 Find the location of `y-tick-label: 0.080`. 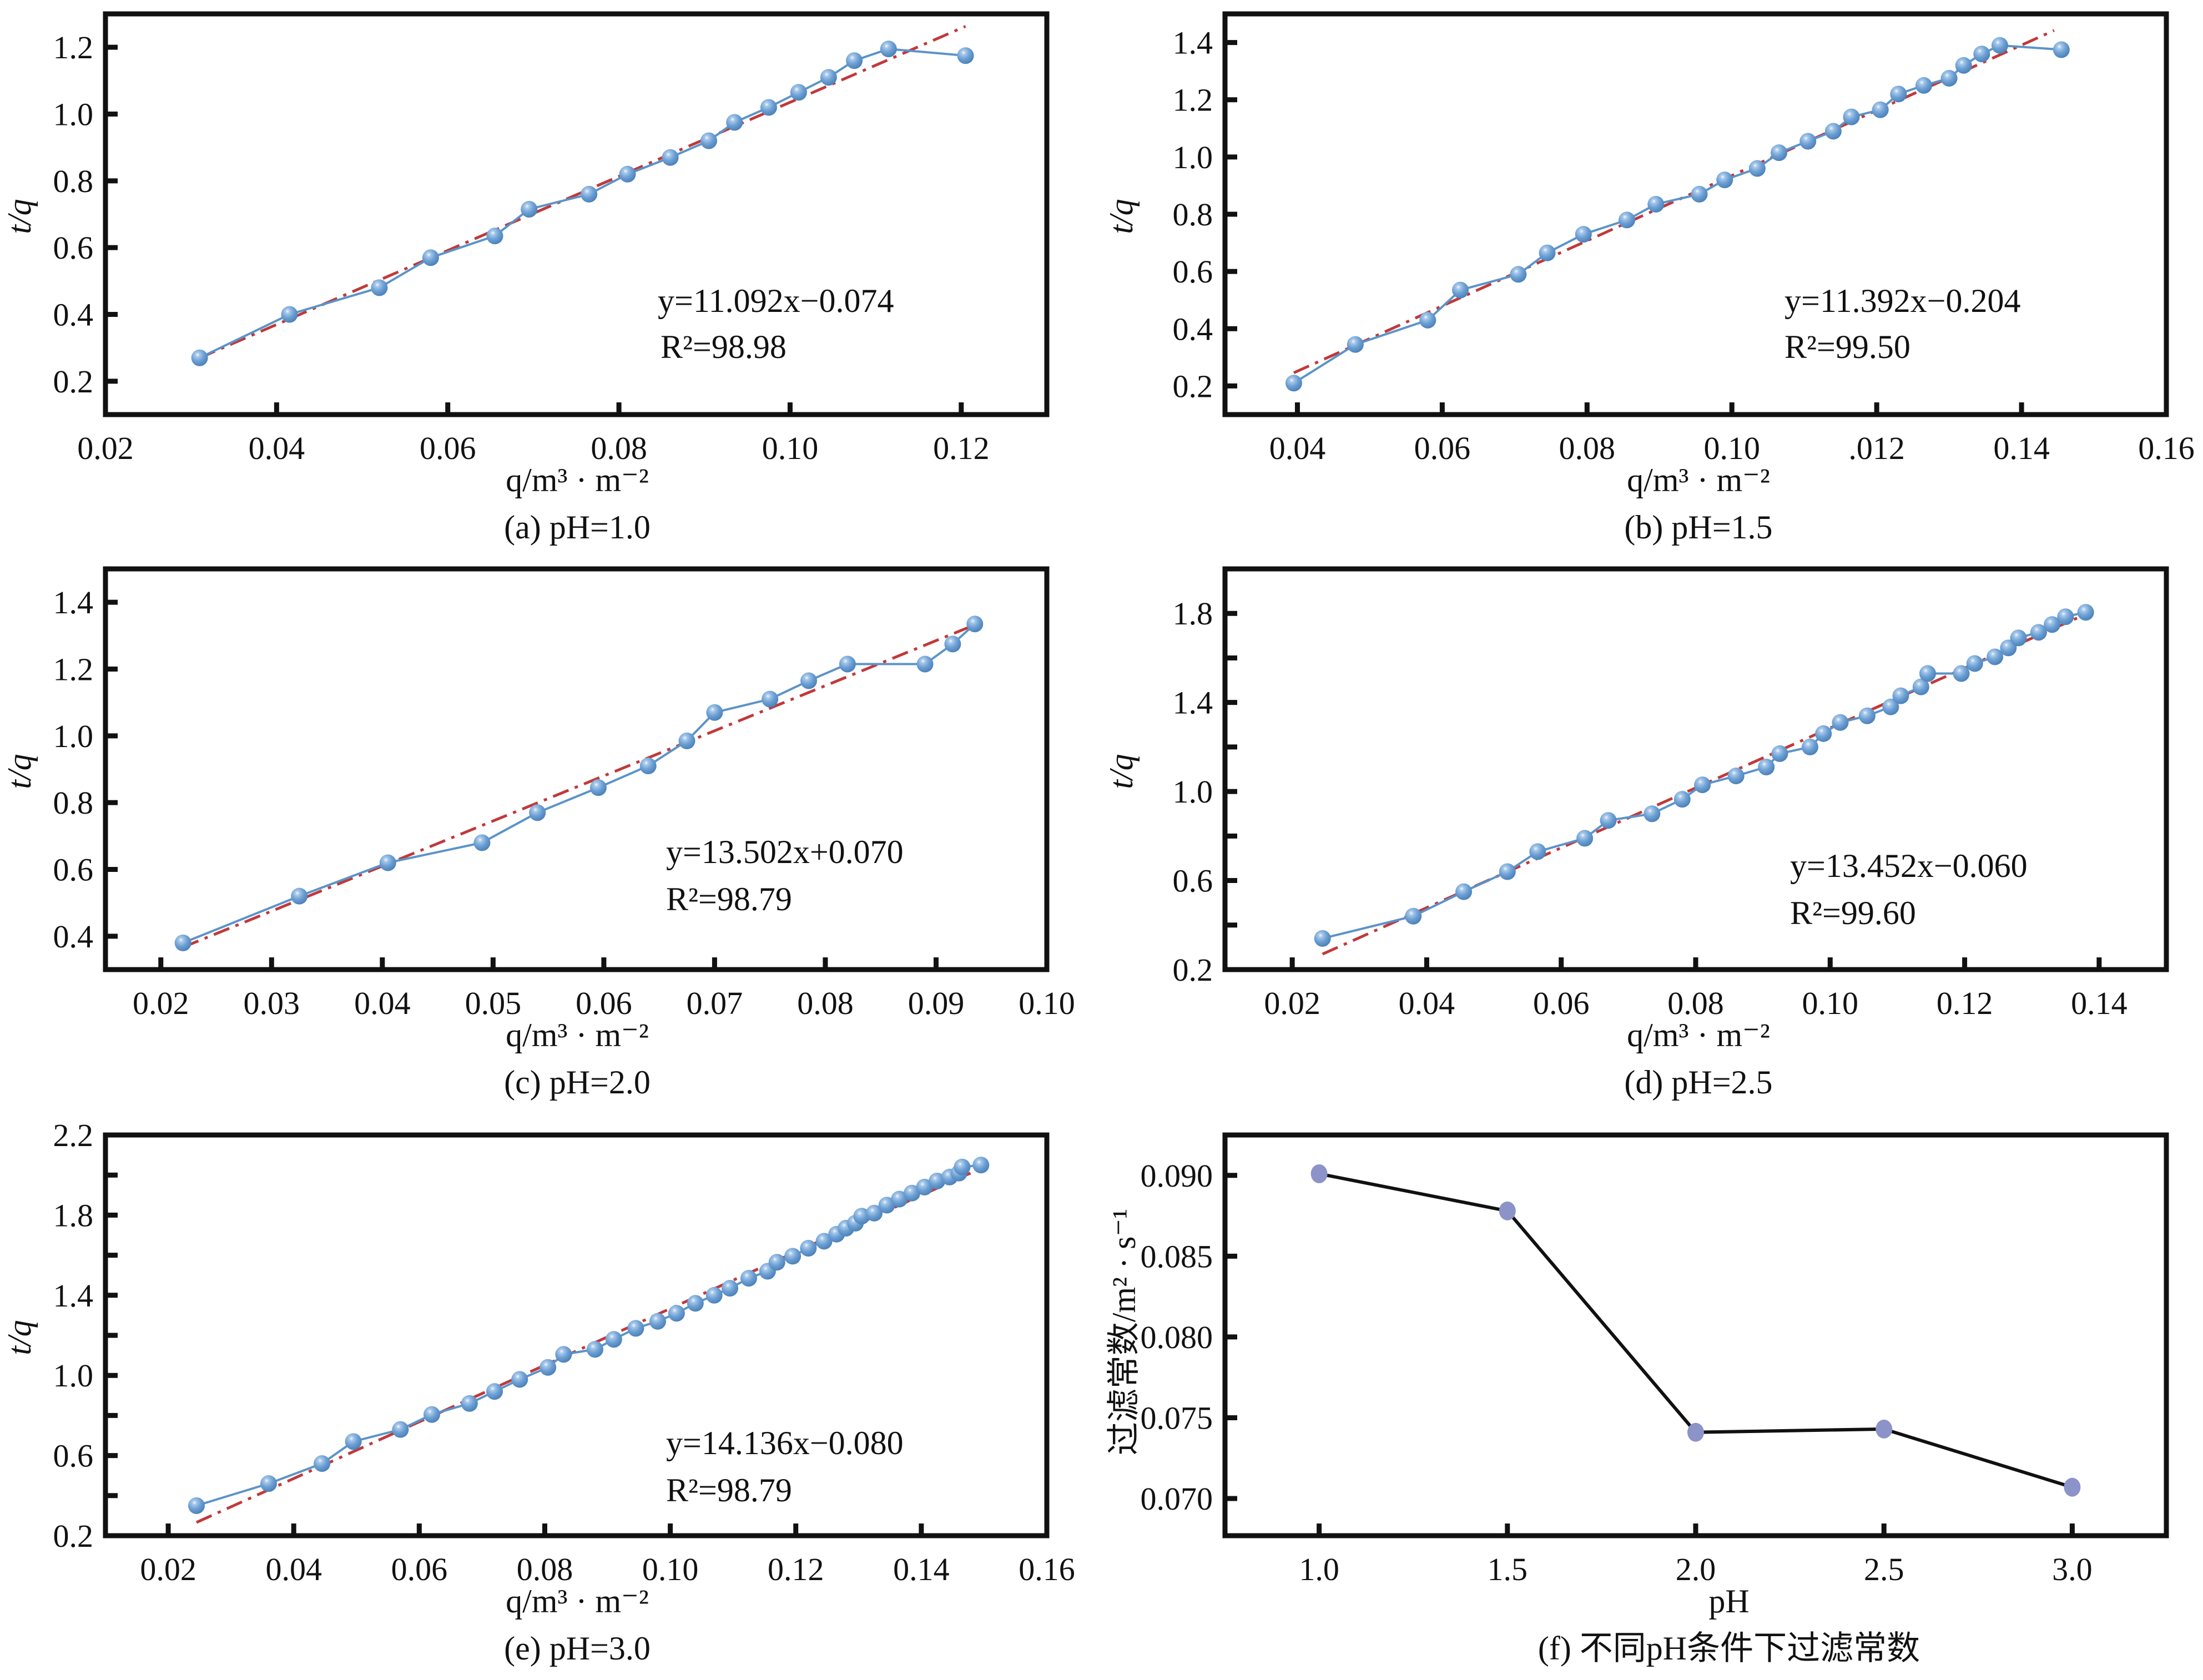

y-tick-label: 0.080 is located at coordinates (1177, 1337).